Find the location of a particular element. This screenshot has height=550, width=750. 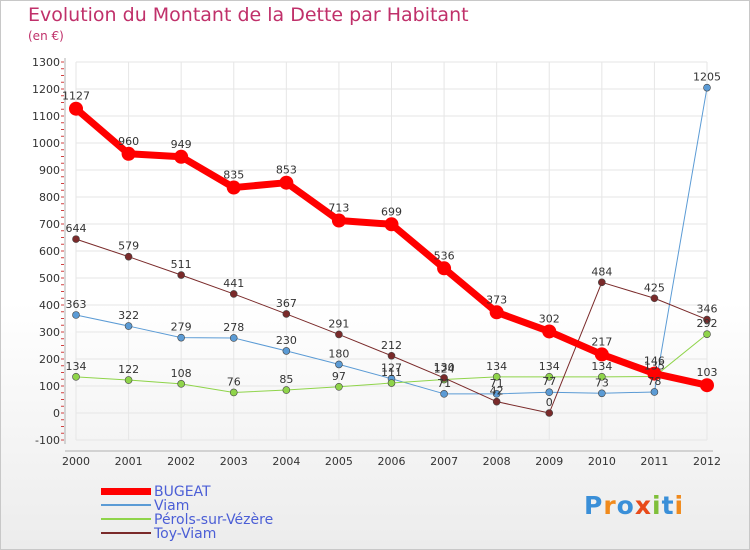

data-label: 0 is located at coordinates (549, 402).